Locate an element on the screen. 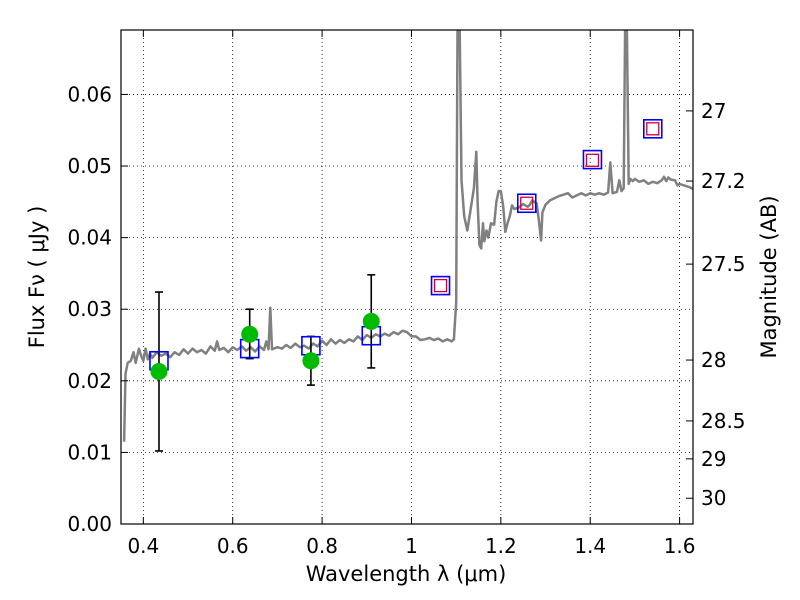 This screenshot has width=800, height=600. y-tick-label: 0.00 is located at coordinates (89, 524).